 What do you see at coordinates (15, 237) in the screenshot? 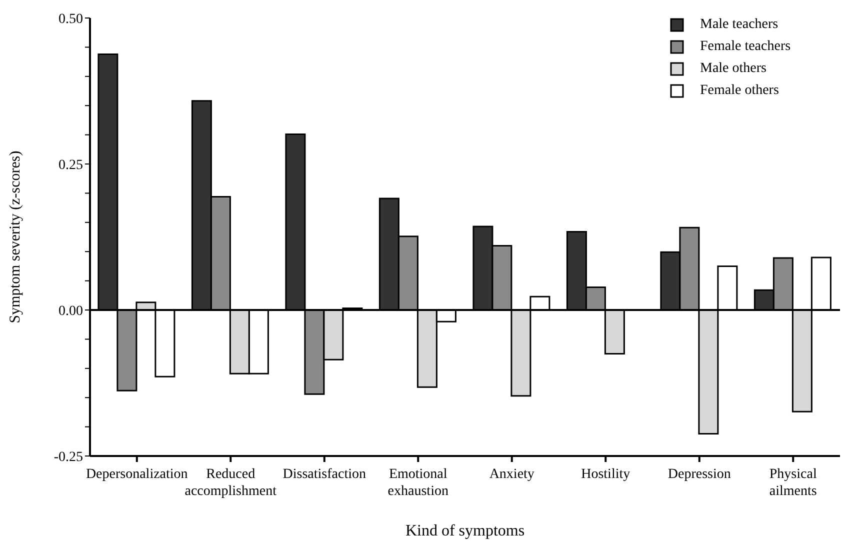
I see `y-axis-title: Symptom severity (z-scores)` at bounding box center [15, 237].